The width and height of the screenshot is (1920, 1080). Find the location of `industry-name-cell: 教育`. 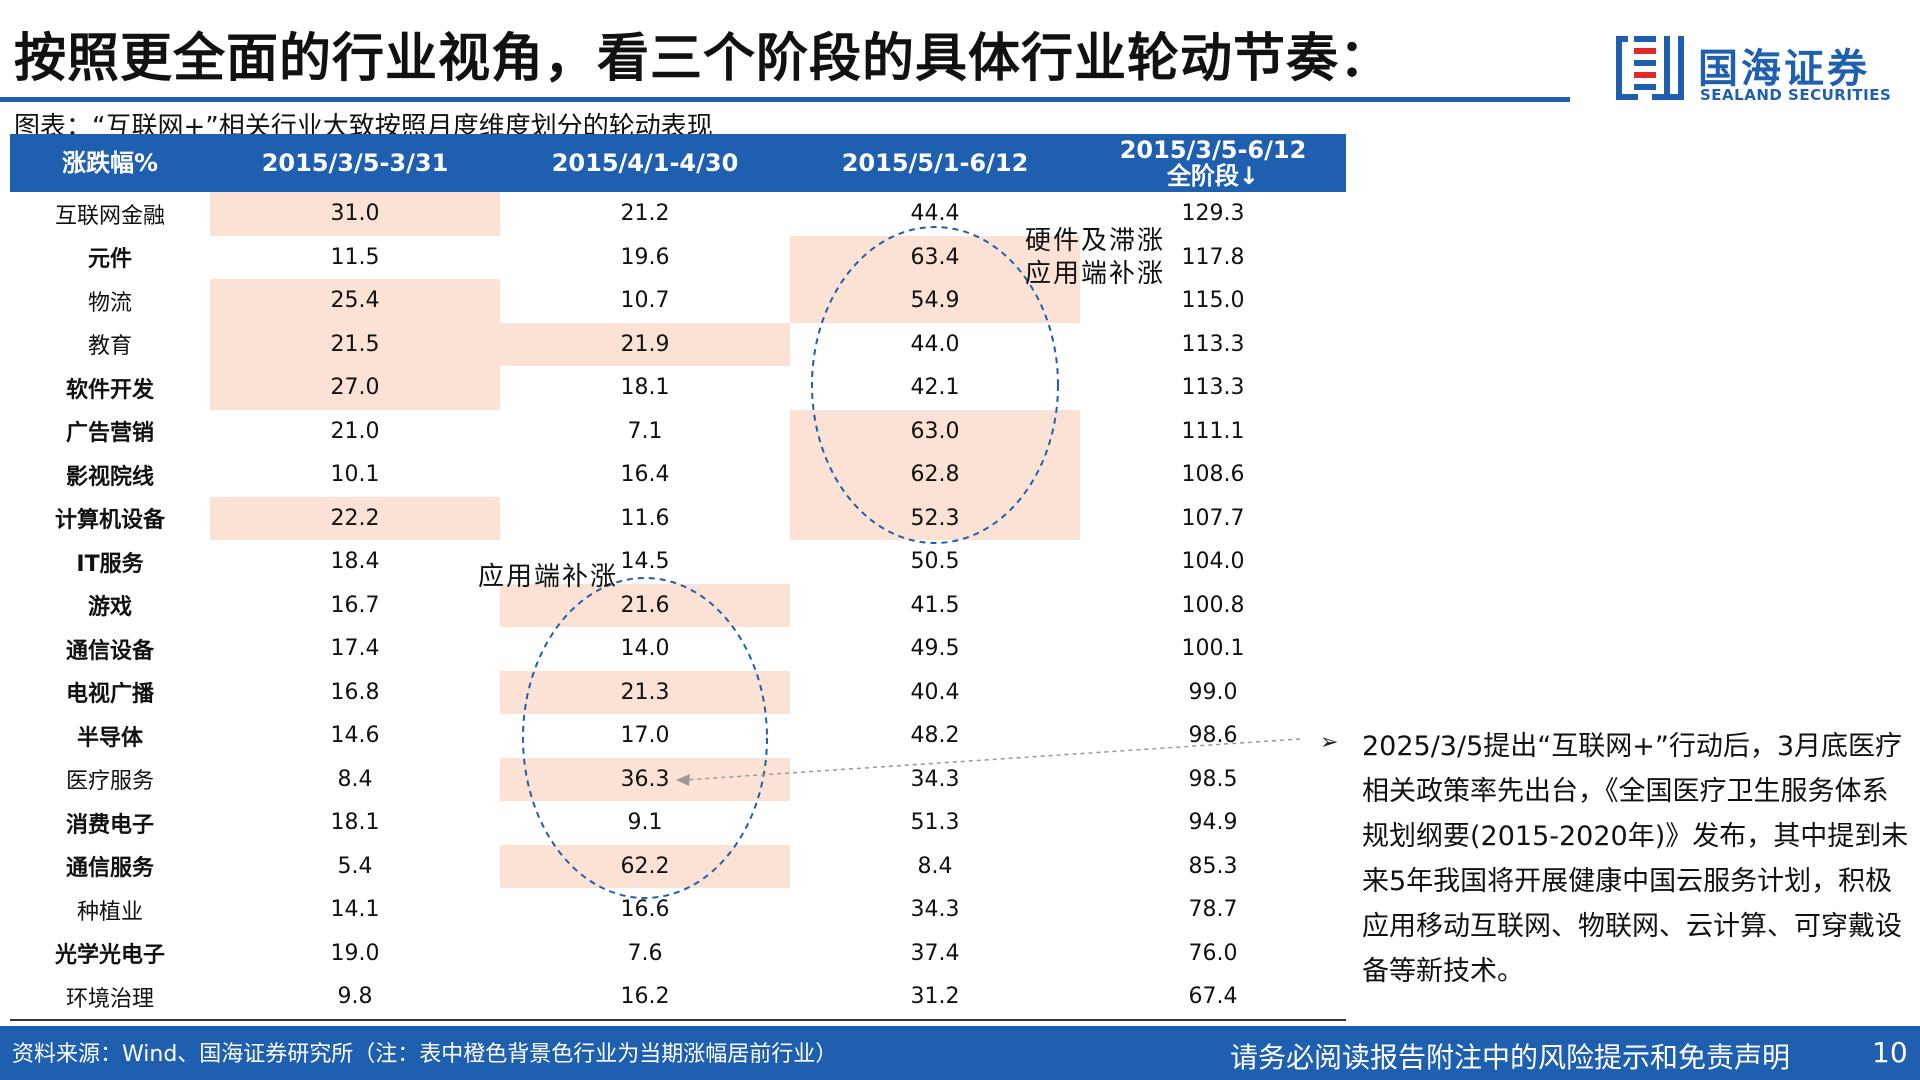

industry-name-cell: 教育 is located at coordinates (109, 347).